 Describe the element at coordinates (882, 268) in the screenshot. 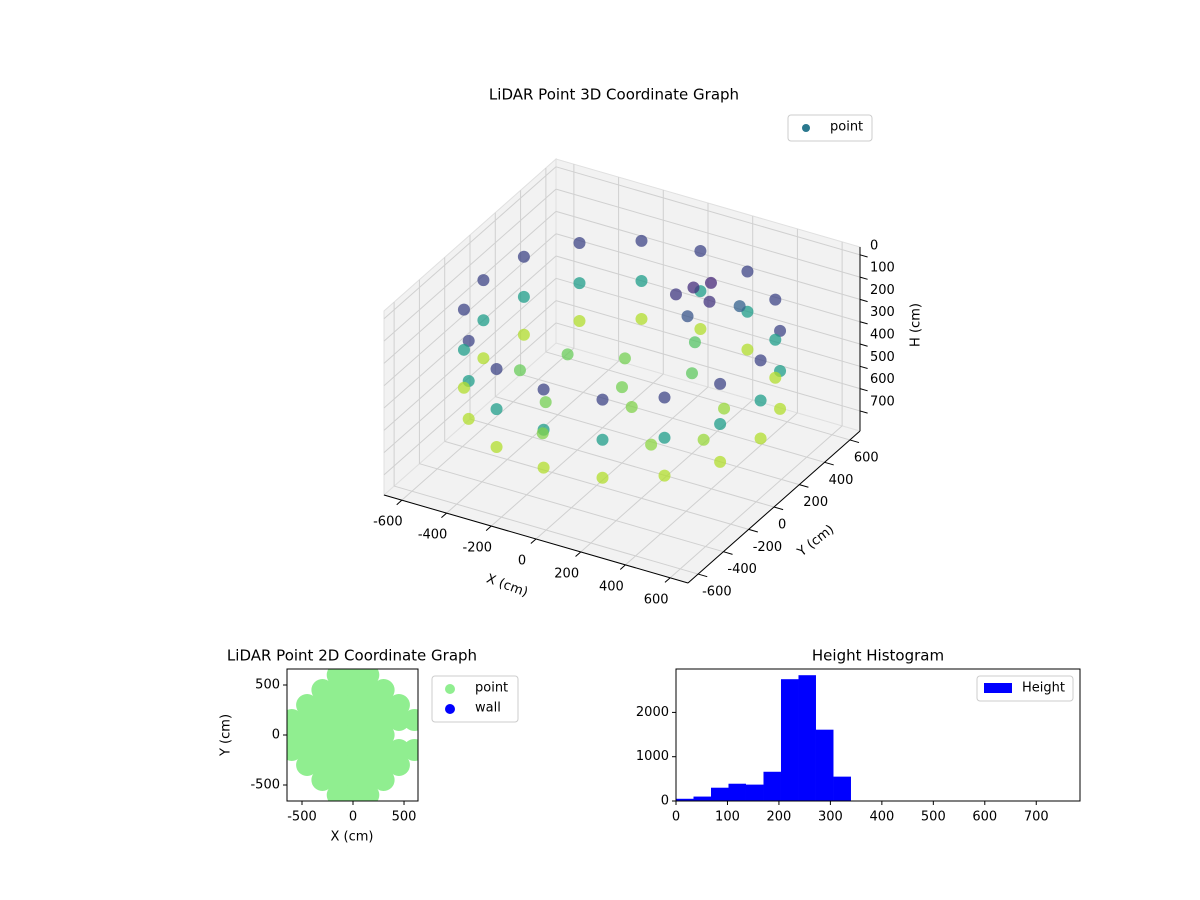

I see `z-tick-label: 100` at that location.